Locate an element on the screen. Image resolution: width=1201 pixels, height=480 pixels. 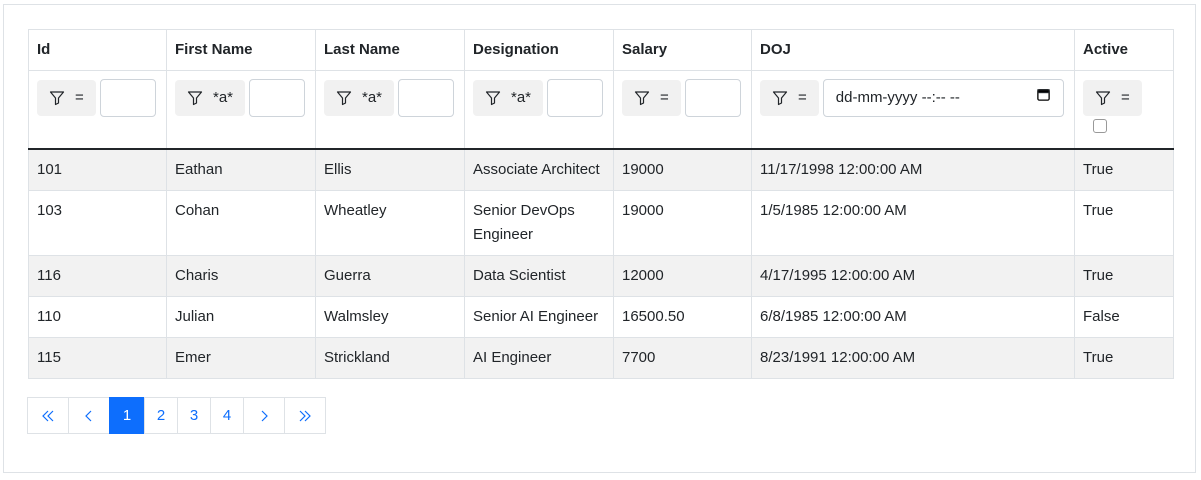
cell: Data Scientist is located at coordinates (539, 276).